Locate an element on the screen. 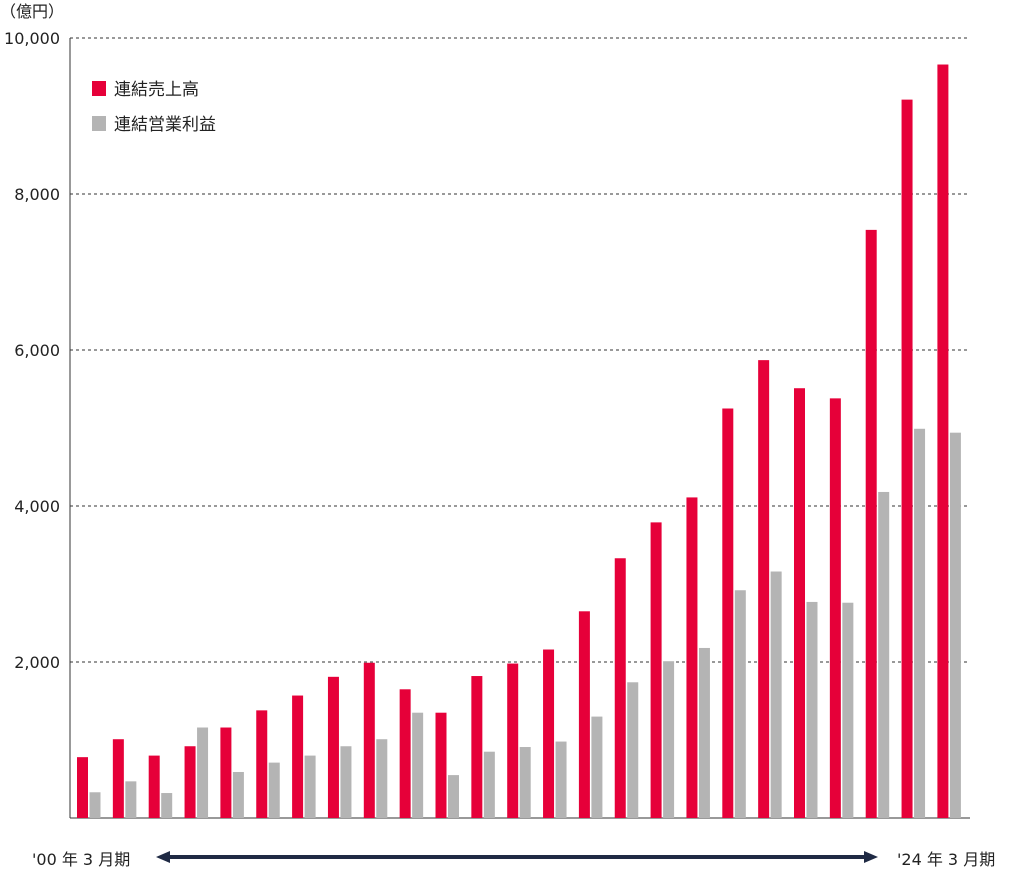 This screenshot has height=887, width=1009. legend: 連結売上高 連結営業利益 is located at coordinates (154, 107).